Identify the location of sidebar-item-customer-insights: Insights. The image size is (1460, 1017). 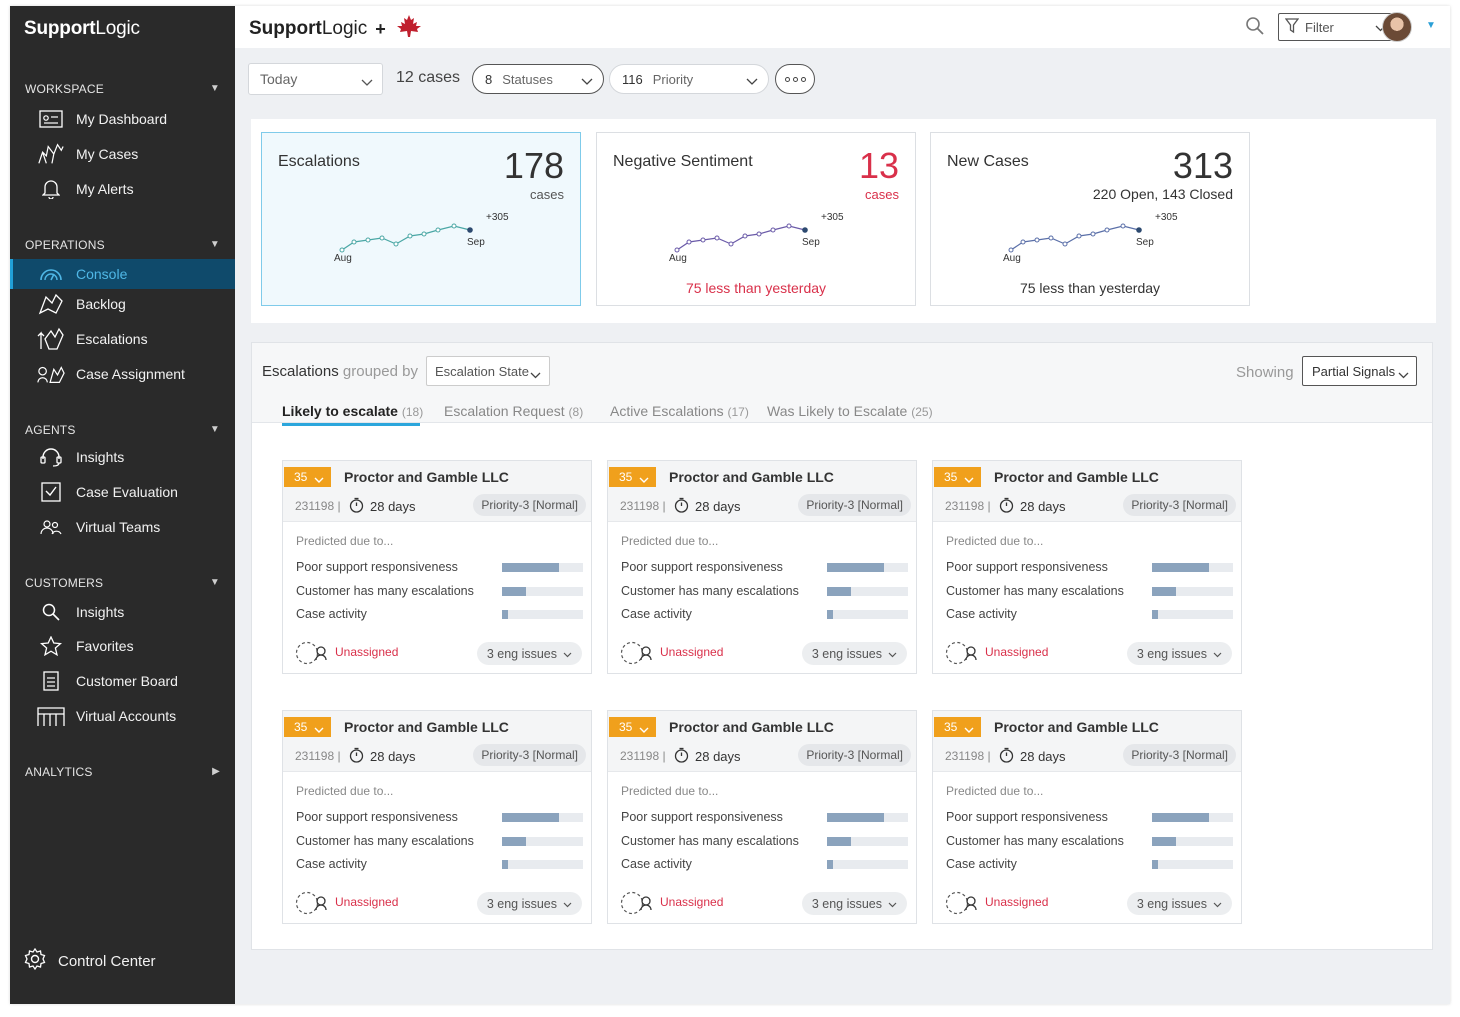
(122, 612).